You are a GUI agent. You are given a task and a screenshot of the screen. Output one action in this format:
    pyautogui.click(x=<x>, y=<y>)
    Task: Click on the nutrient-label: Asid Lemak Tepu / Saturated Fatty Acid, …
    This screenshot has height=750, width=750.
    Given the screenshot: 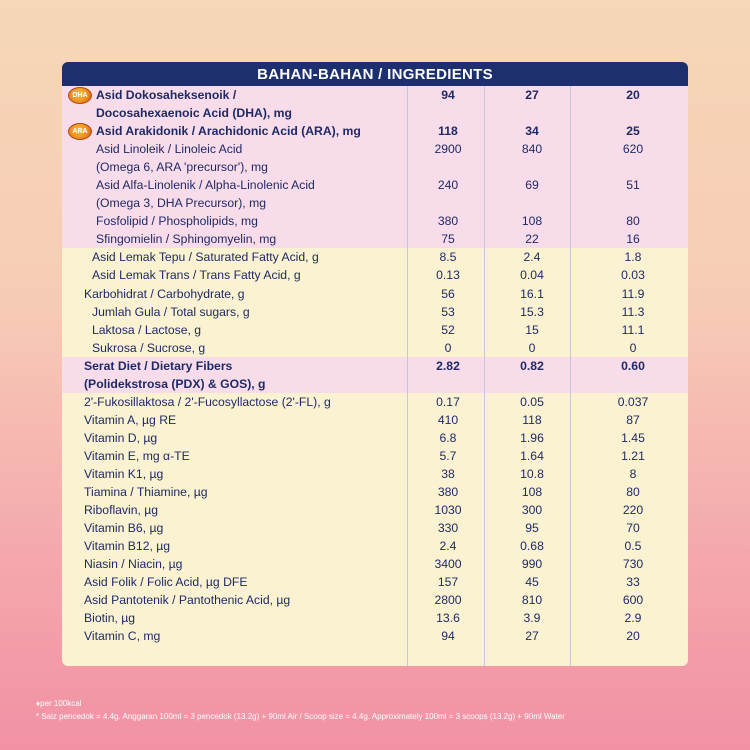 What is the action you would take?
    pyautogui.click(x=205, y=257)
    